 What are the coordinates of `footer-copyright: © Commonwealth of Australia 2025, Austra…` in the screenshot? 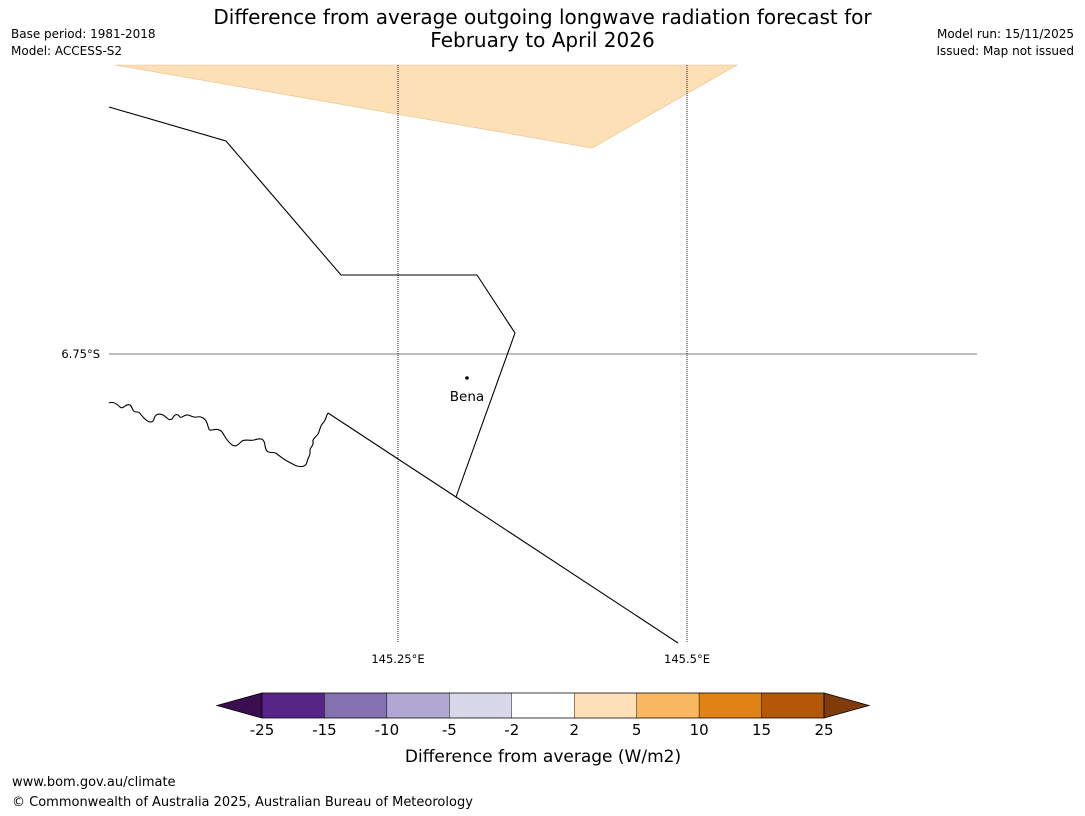 It's located at (242, 802).